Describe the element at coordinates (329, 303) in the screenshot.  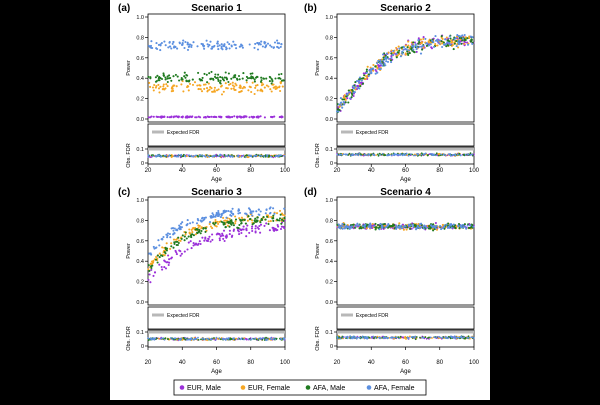
I see `y-tick-label: 0.0` at that location.